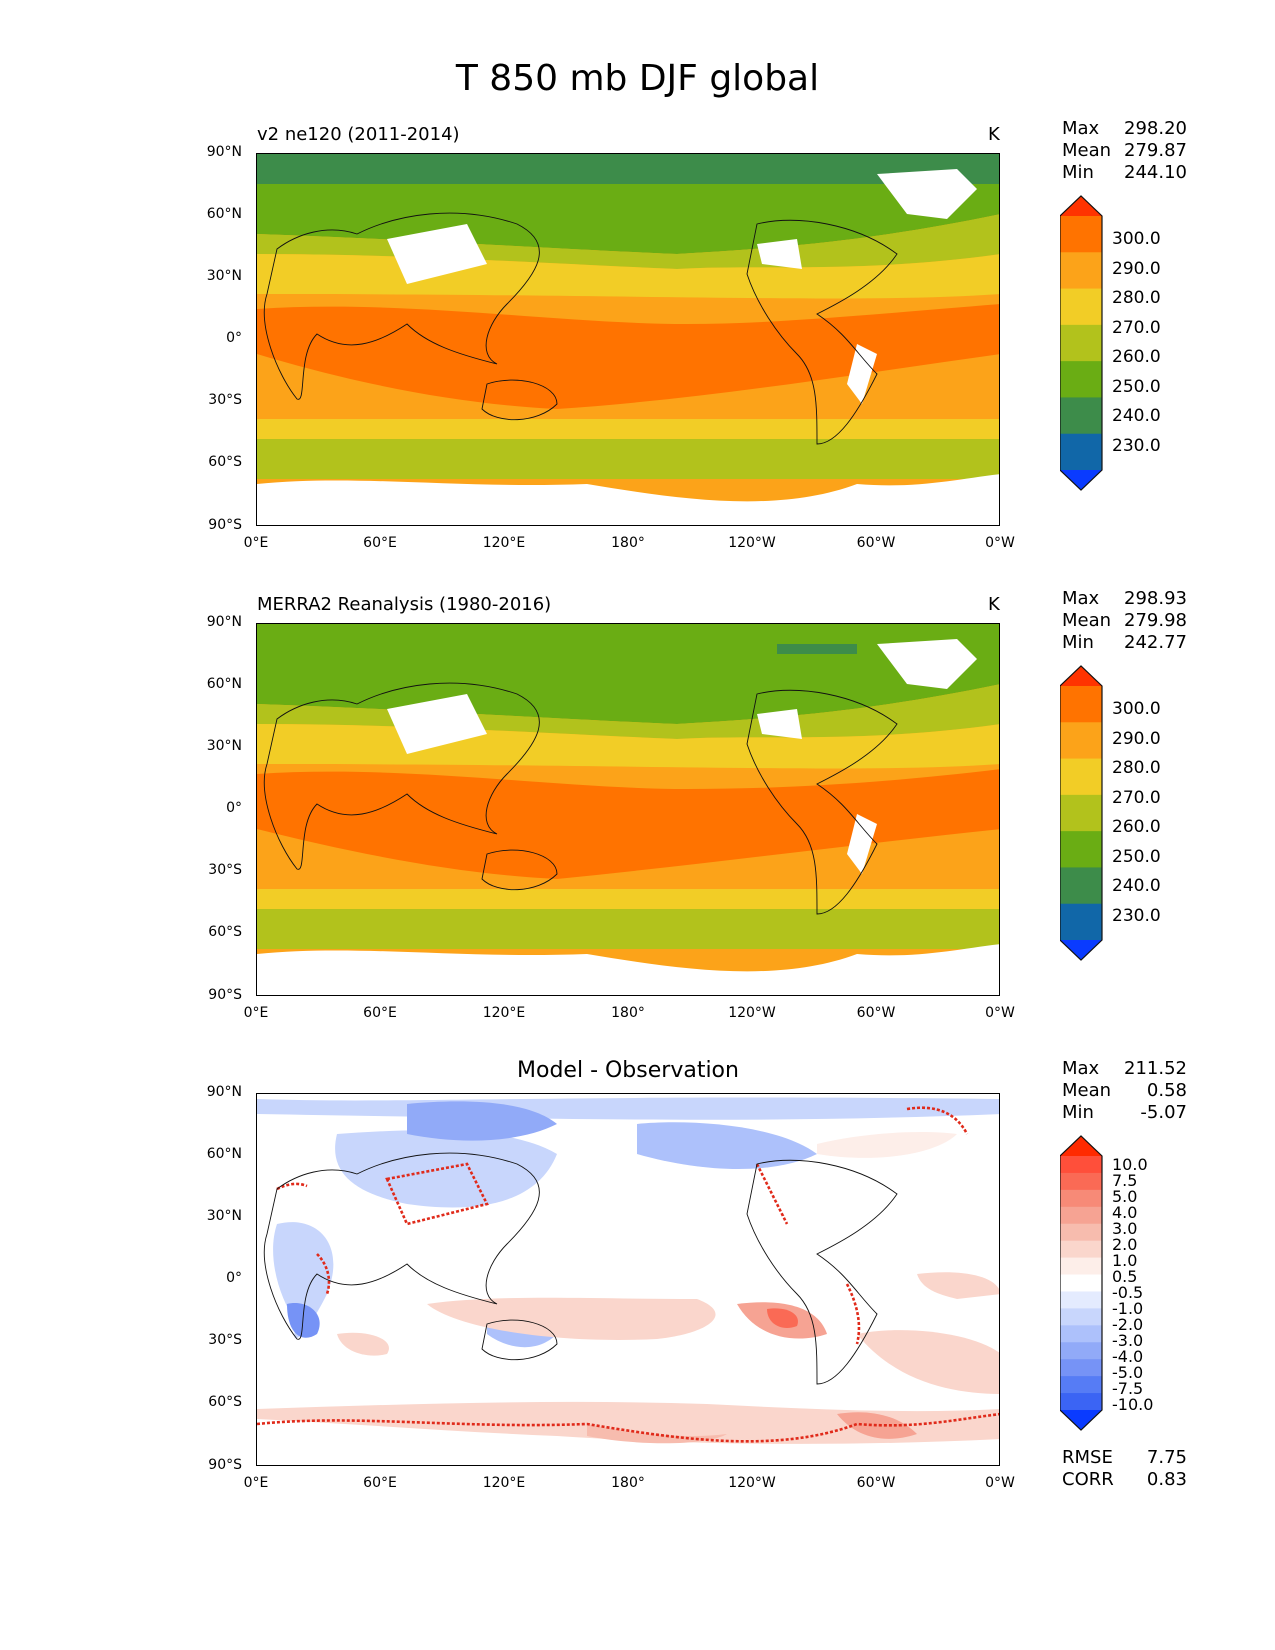 The image size is (1275, 1650). I want to click on cb-label: -3.0, so click(1128, 1340).